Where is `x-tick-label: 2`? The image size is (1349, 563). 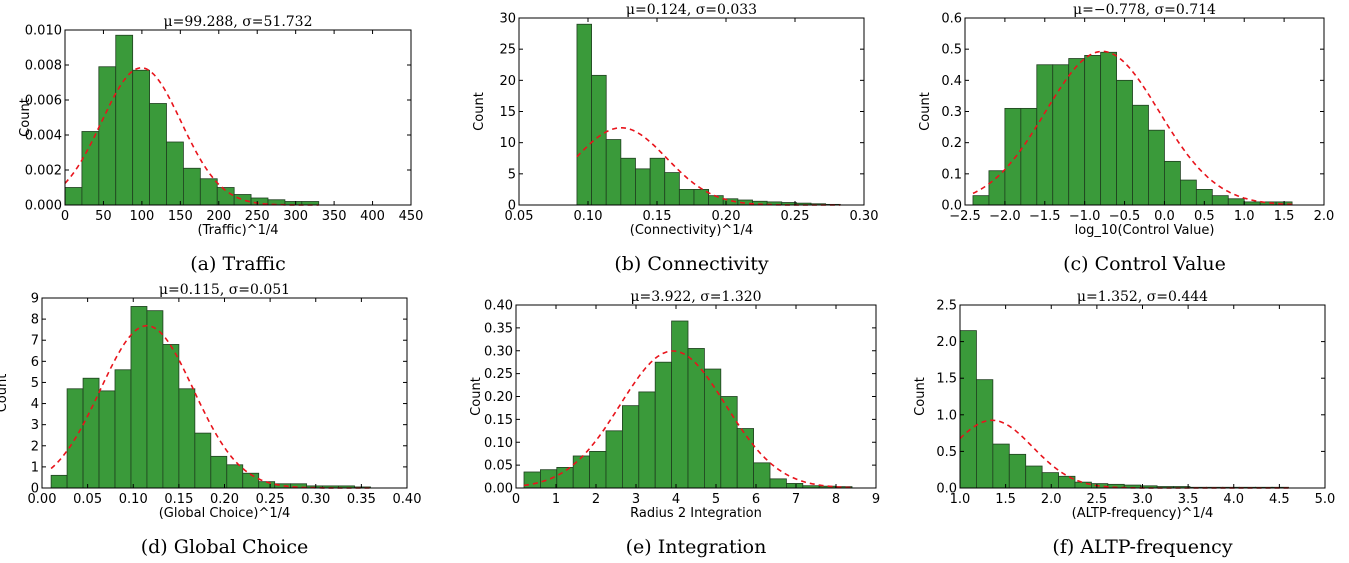 x-tick-label: 2 is located at coordinates (596, 499).